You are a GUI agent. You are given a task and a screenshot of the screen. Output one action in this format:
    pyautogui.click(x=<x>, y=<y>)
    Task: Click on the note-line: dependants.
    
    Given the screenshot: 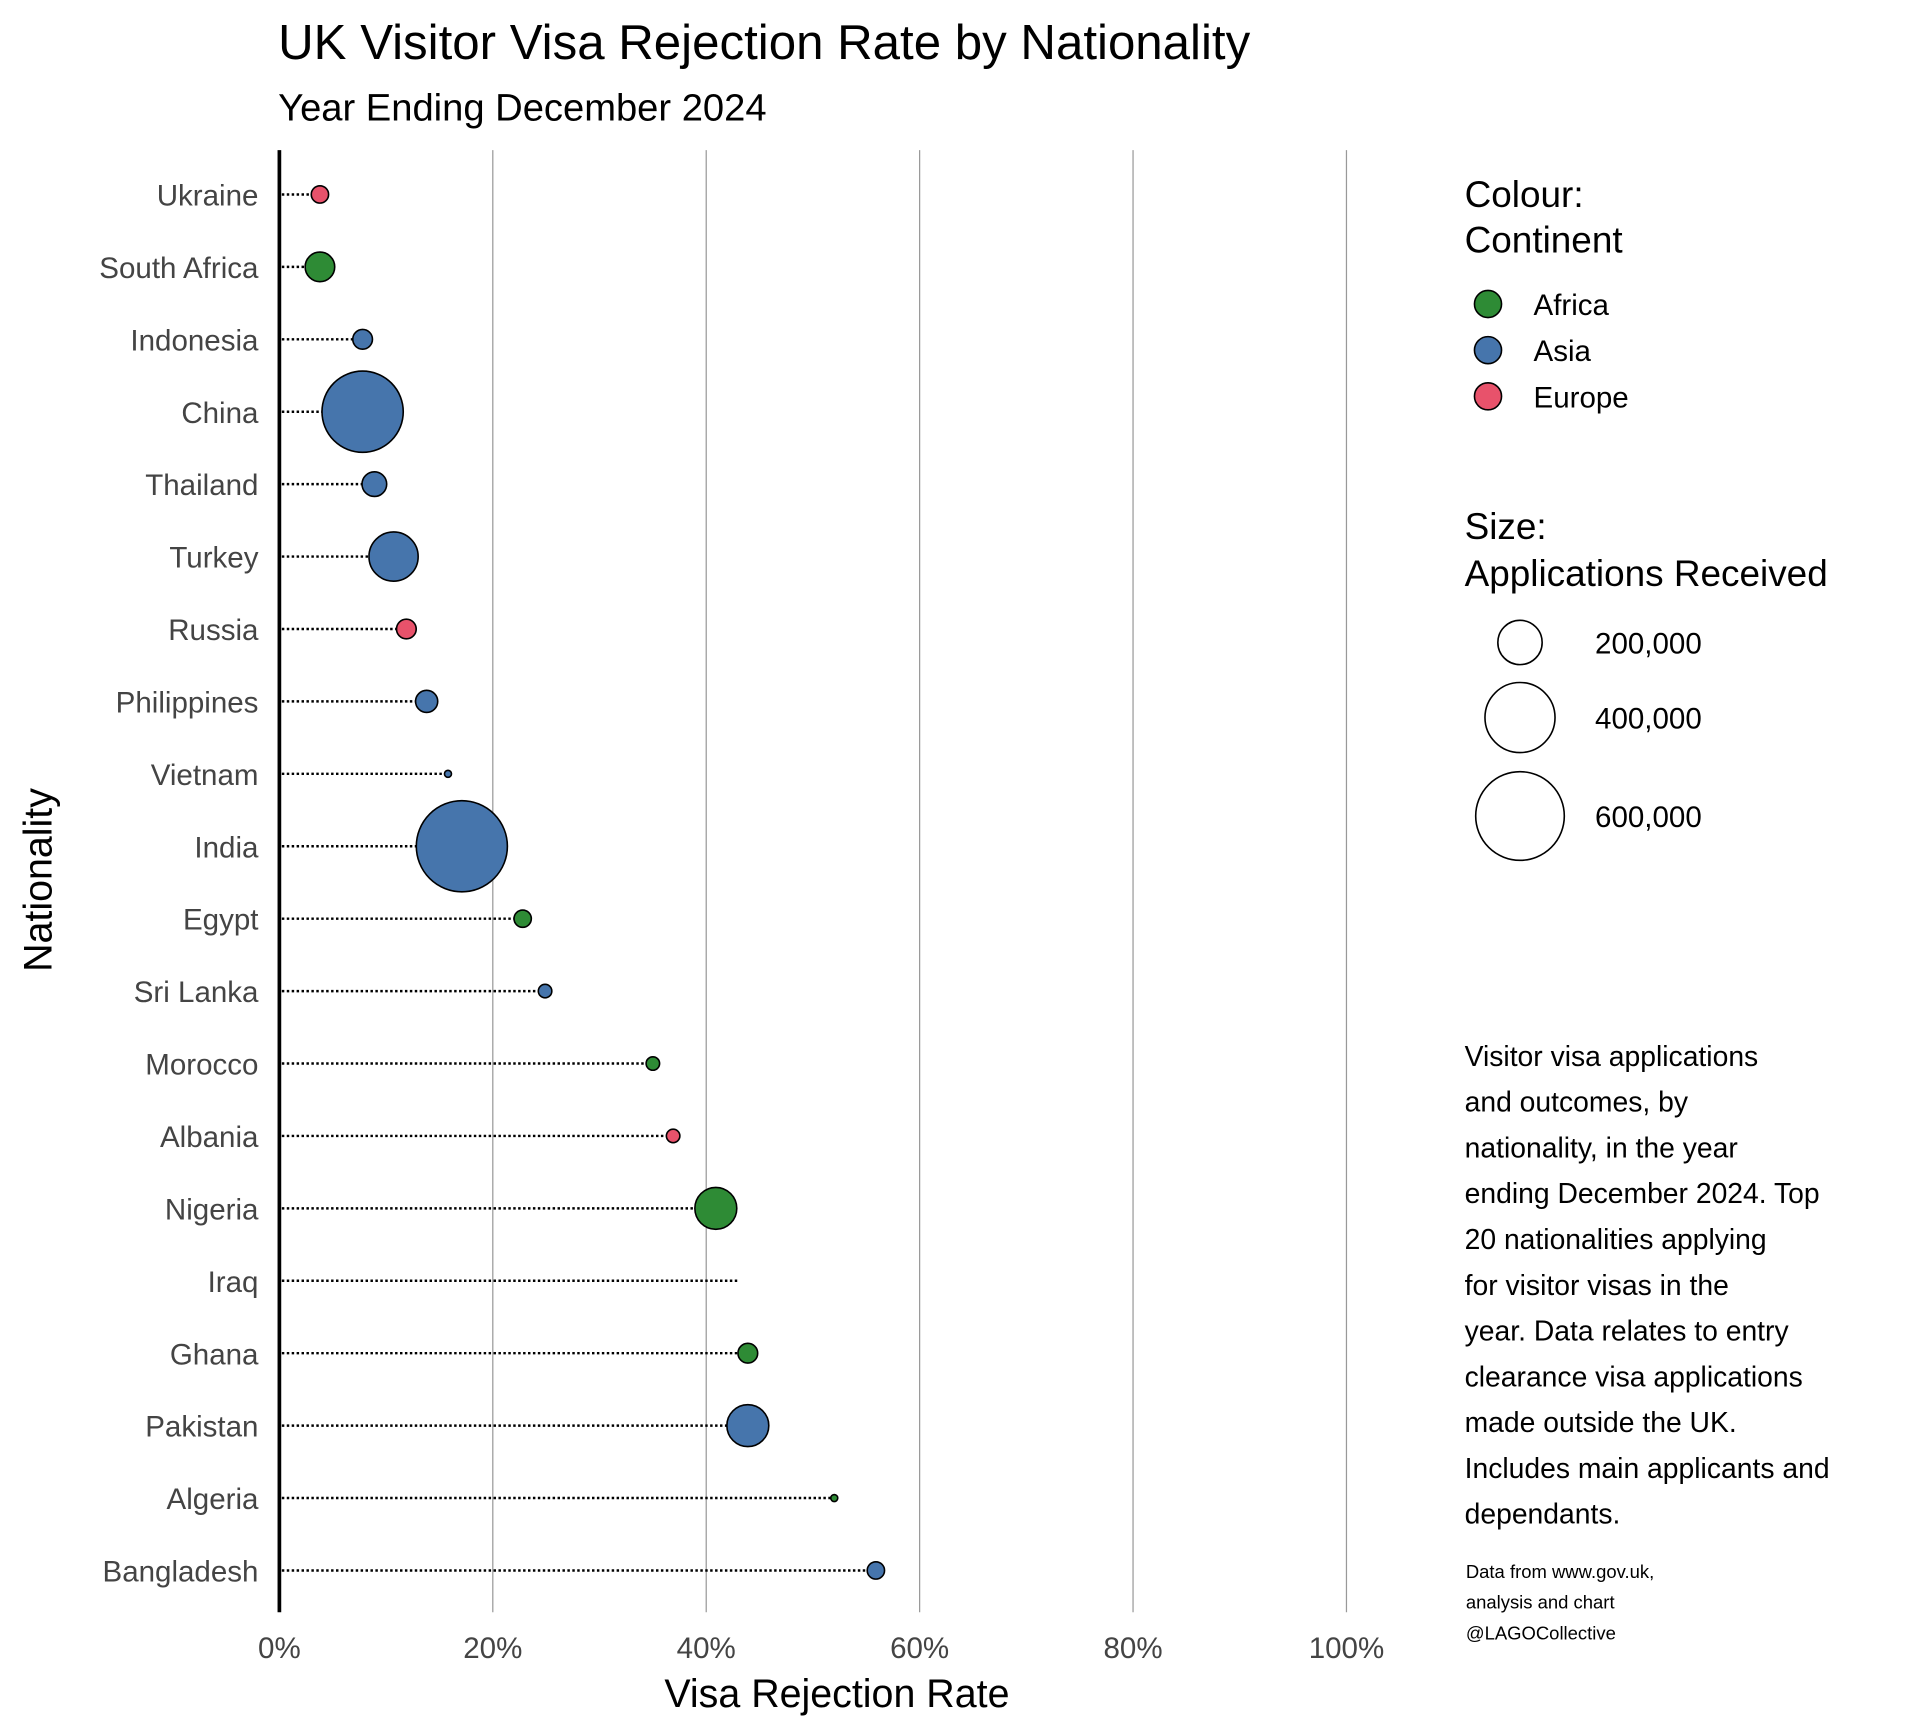 What is the action you would take?
    pyautogui.click(x=1543, y=1514)
    